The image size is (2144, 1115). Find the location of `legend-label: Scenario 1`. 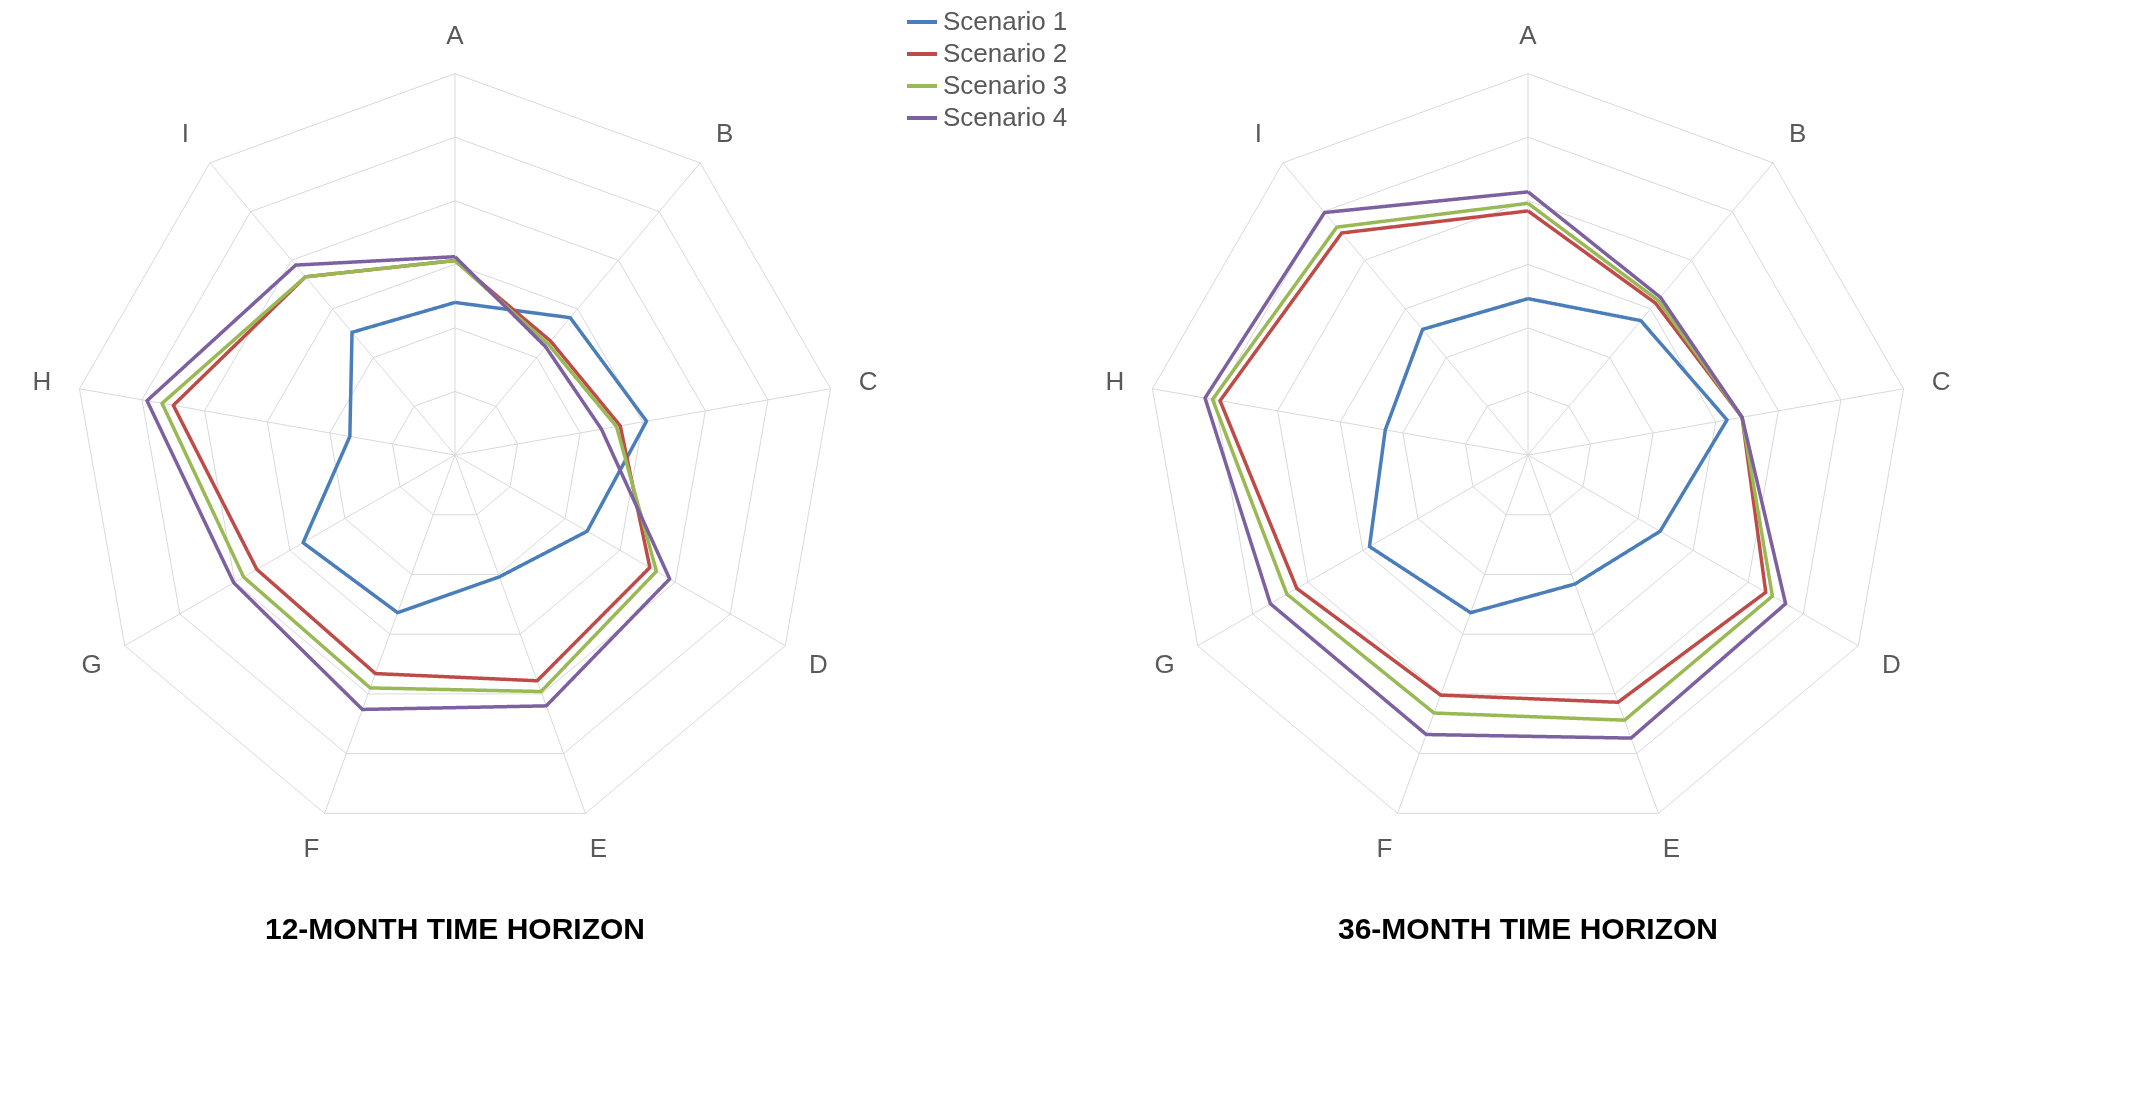

legend-label: Scenario 1 is located at coordinates (1005, 21).